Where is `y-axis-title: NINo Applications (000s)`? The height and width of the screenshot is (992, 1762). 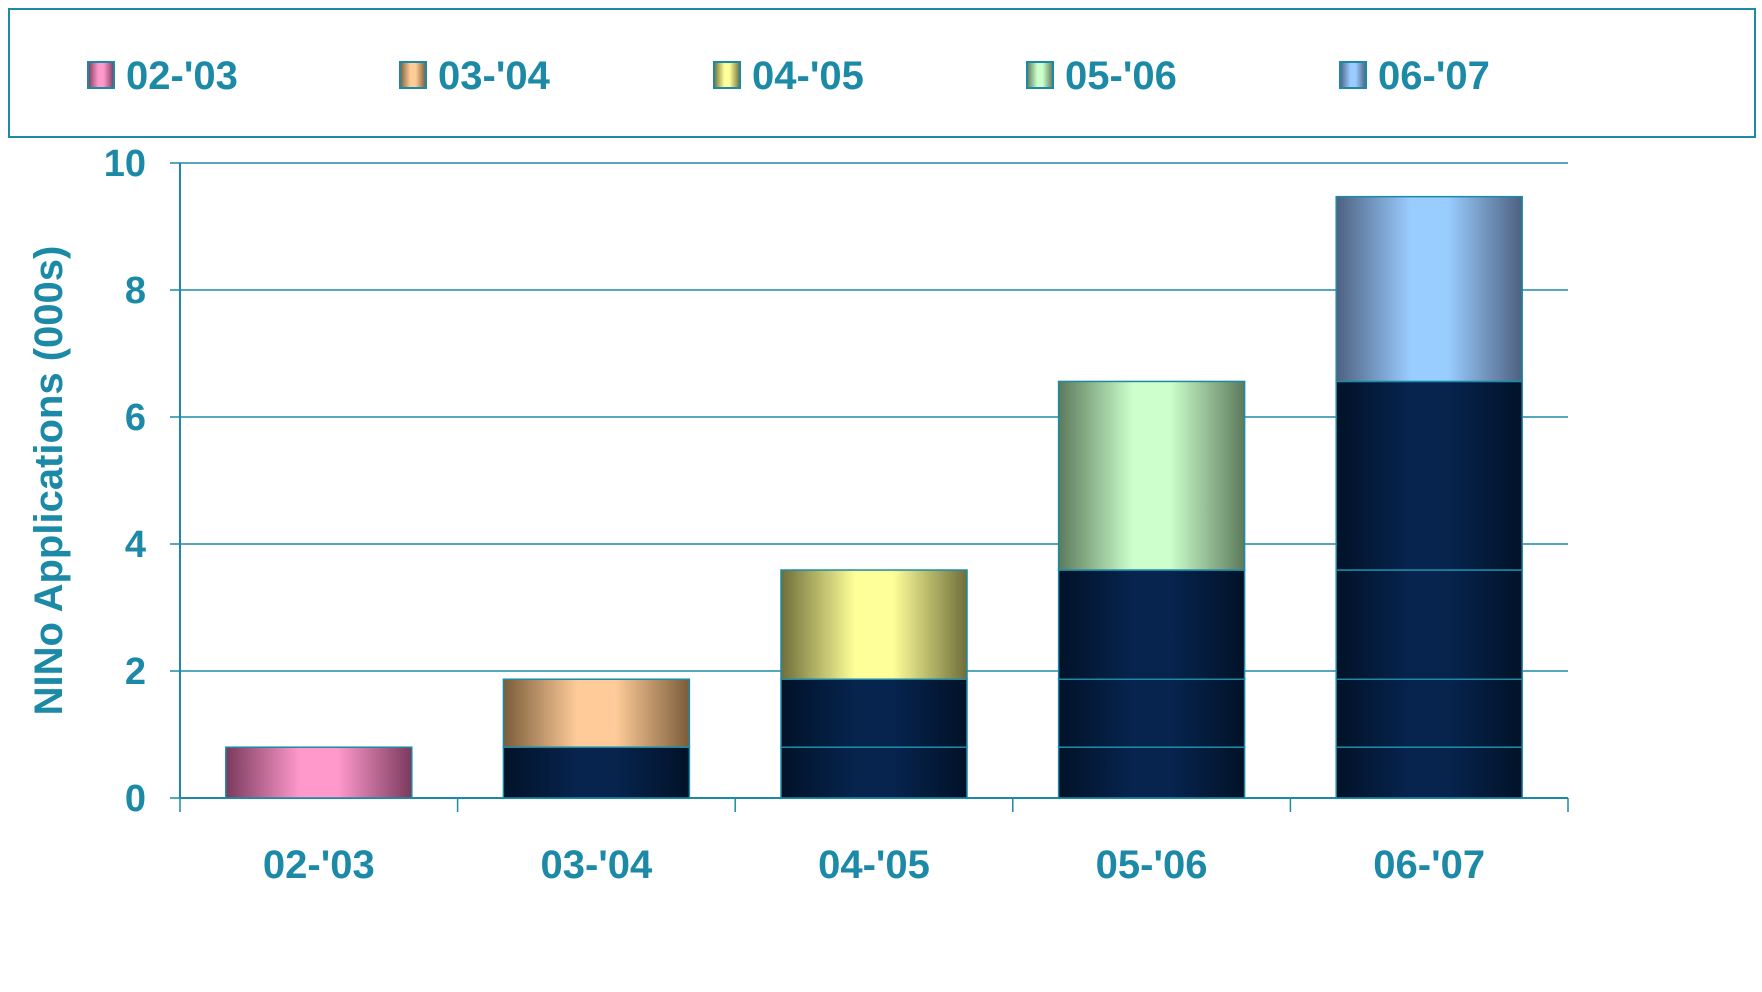 y-axis-title: NINo Applications (000s) is located at coordinates (49, 481).